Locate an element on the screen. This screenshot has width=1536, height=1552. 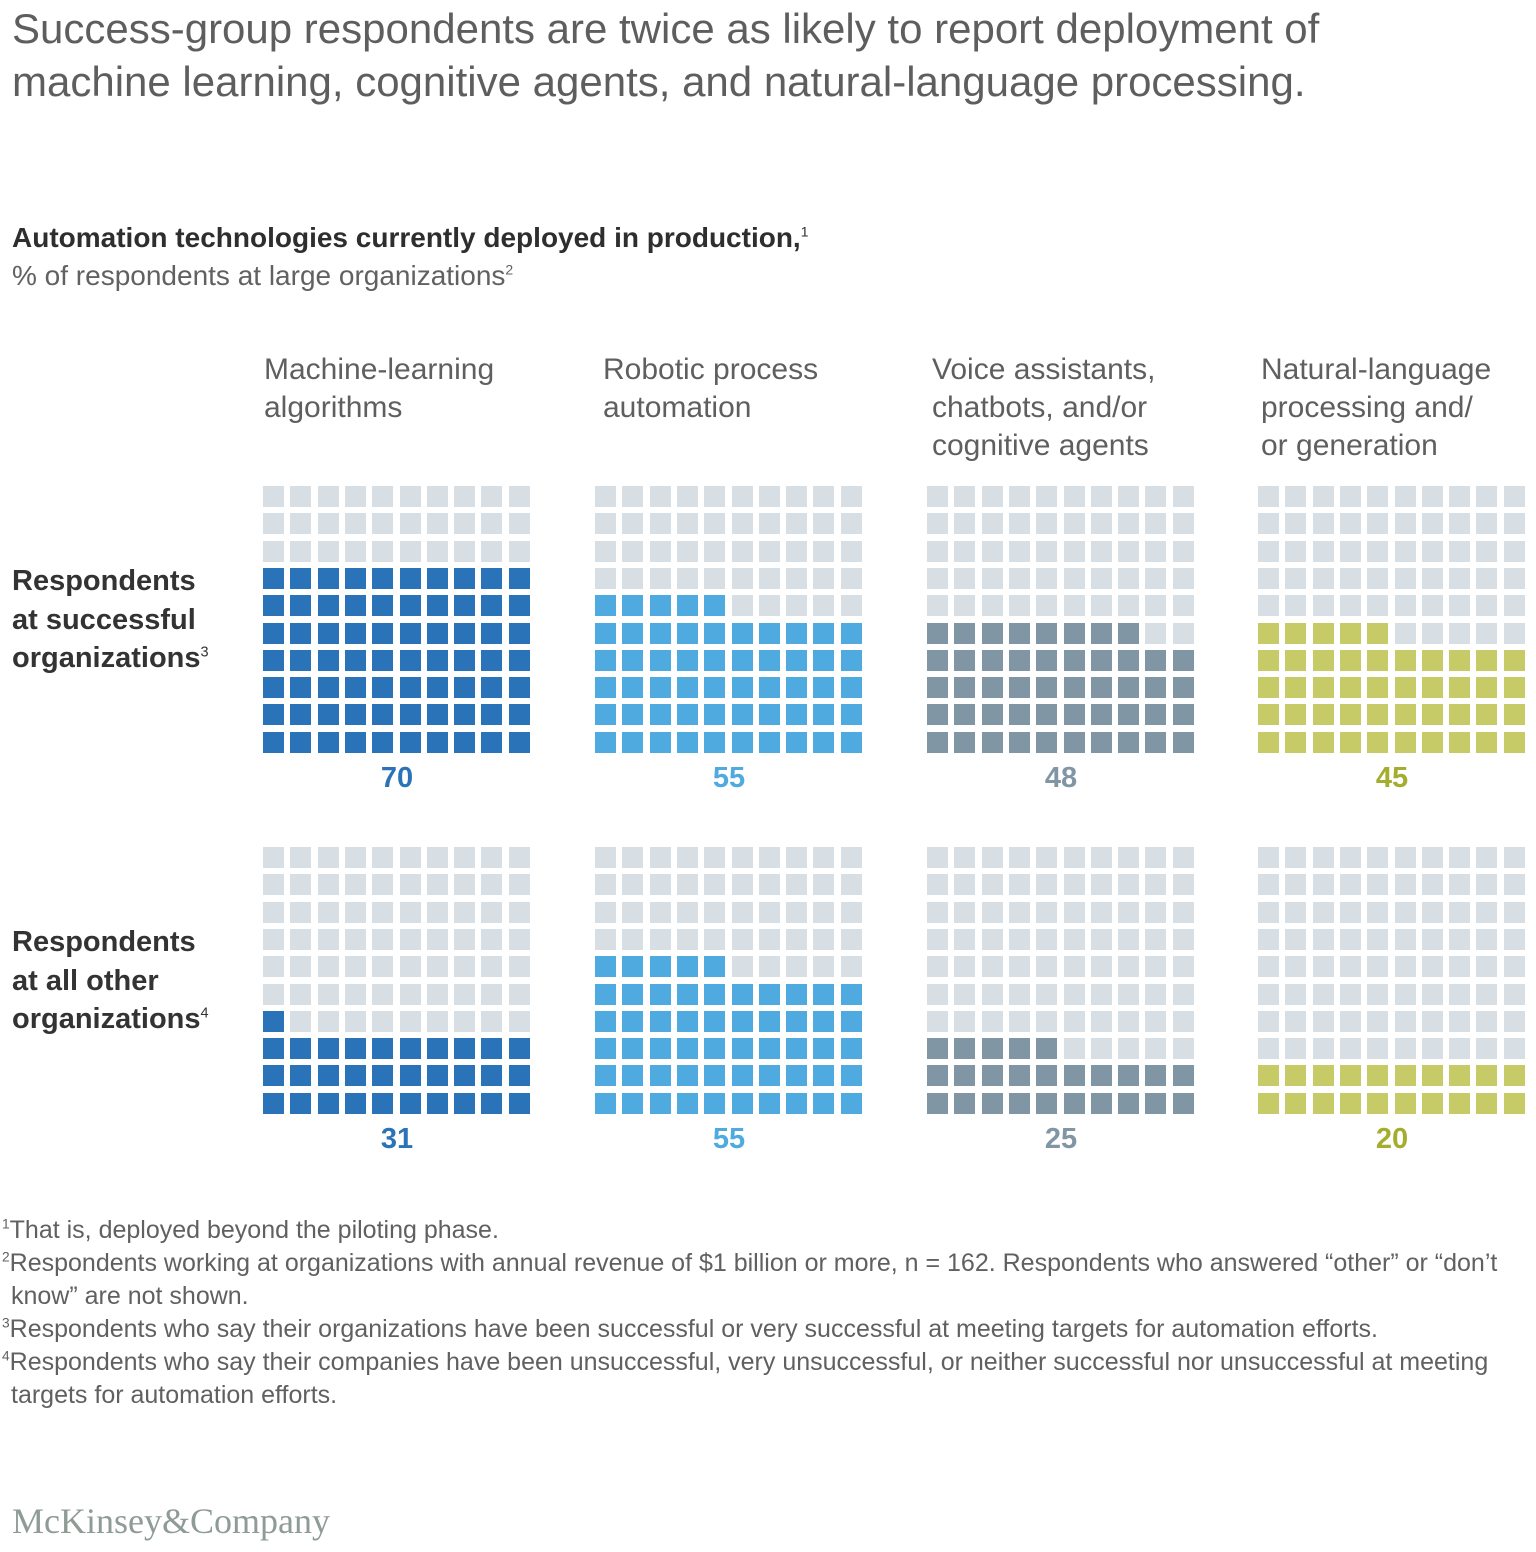
unit-label: % of respondents at large organizations2 is located at coordinates (262, 276).